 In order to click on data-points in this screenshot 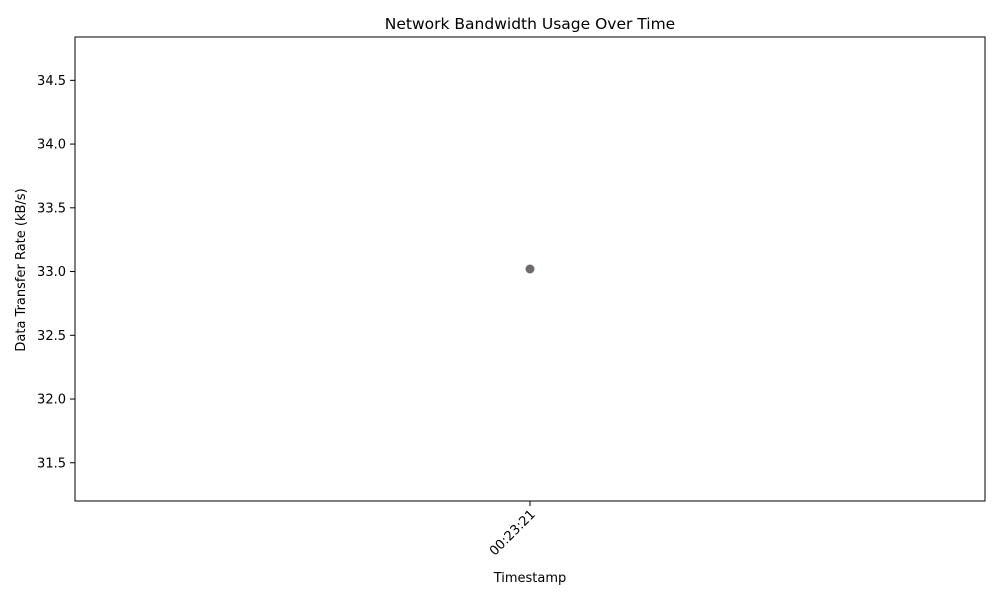, I will do `click(530, 269)`.